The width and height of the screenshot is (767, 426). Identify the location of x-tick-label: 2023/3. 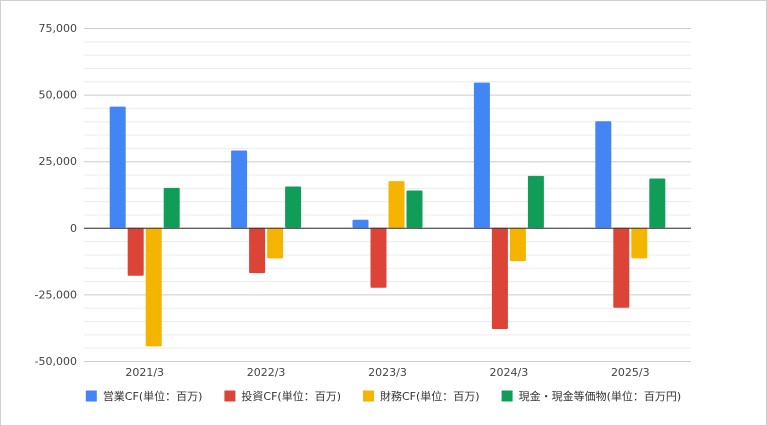
(387, 372).